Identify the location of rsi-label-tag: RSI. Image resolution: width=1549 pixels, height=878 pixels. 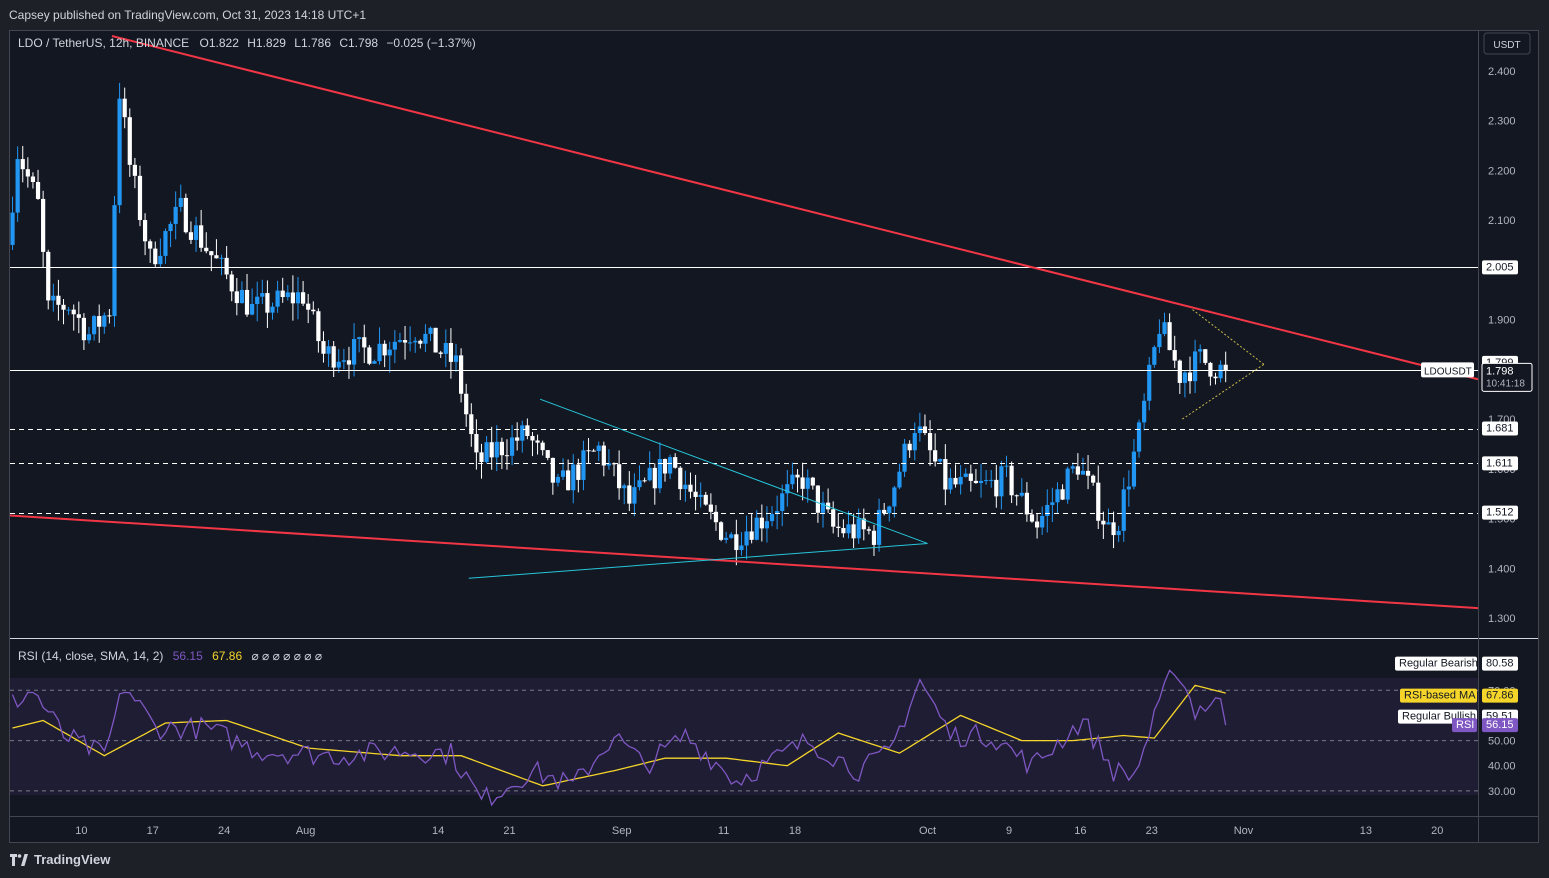
(1464, 725).